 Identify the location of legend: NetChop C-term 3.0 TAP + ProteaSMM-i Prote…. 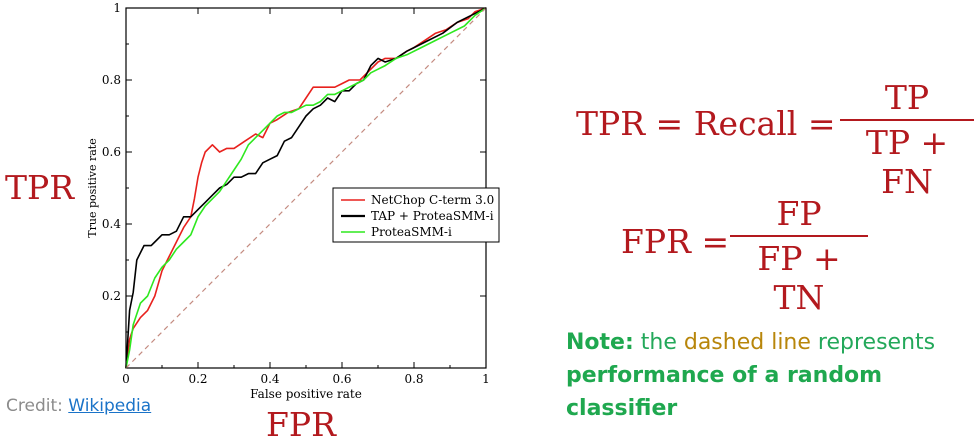
(416, 215).